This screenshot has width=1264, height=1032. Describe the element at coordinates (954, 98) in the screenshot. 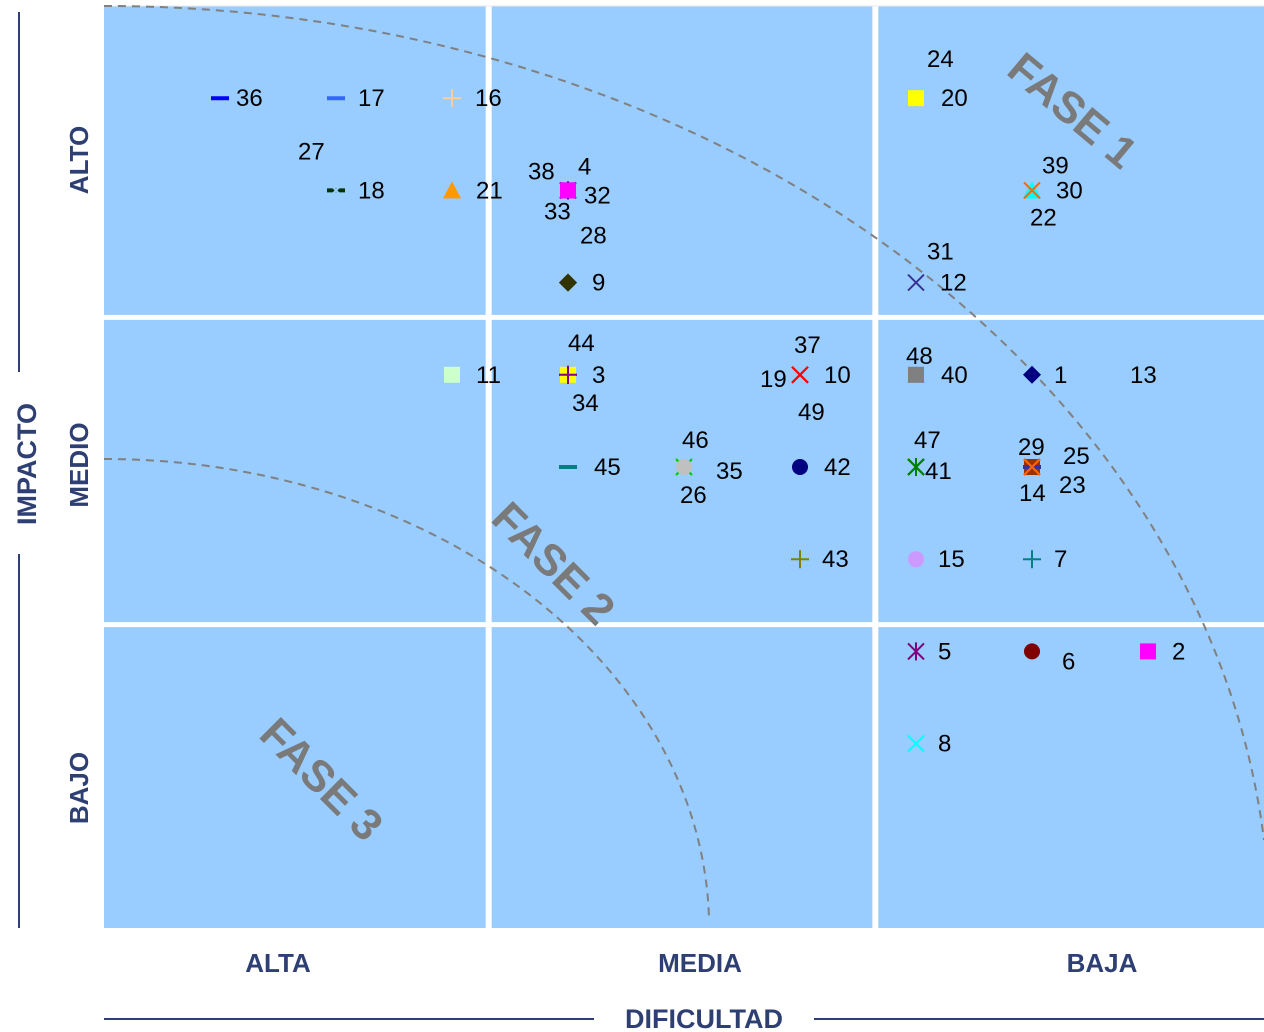

I see `data-label-20: 20` at that location.